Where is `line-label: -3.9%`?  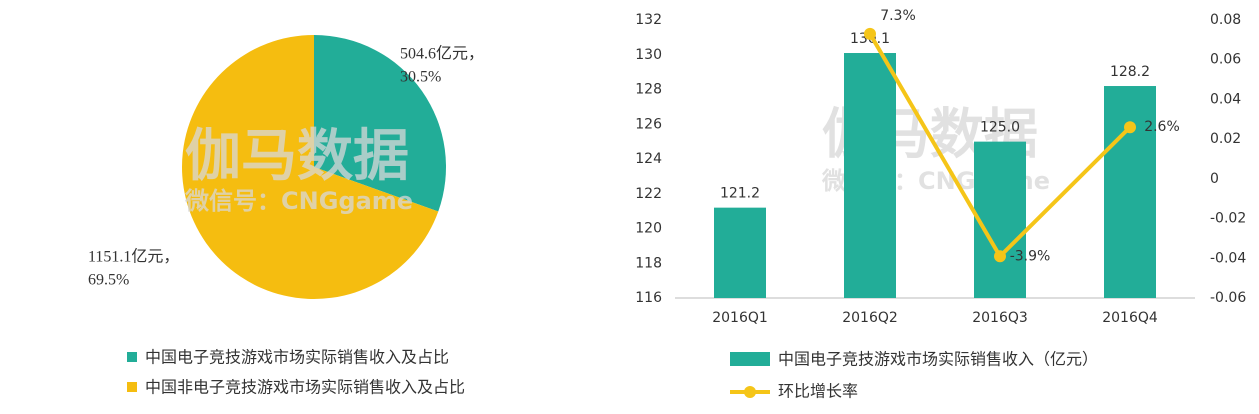
line-label: -3.9% is located at coordinates (1030, 256).